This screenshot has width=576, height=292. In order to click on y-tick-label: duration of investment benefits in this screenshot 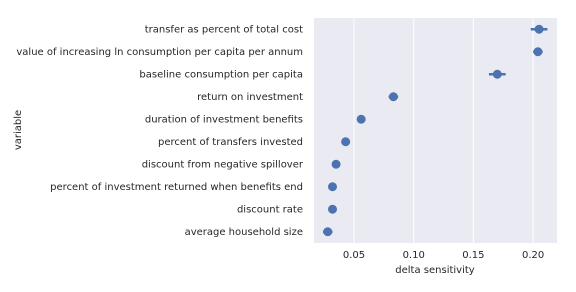, I will do `click(224, 119)`.